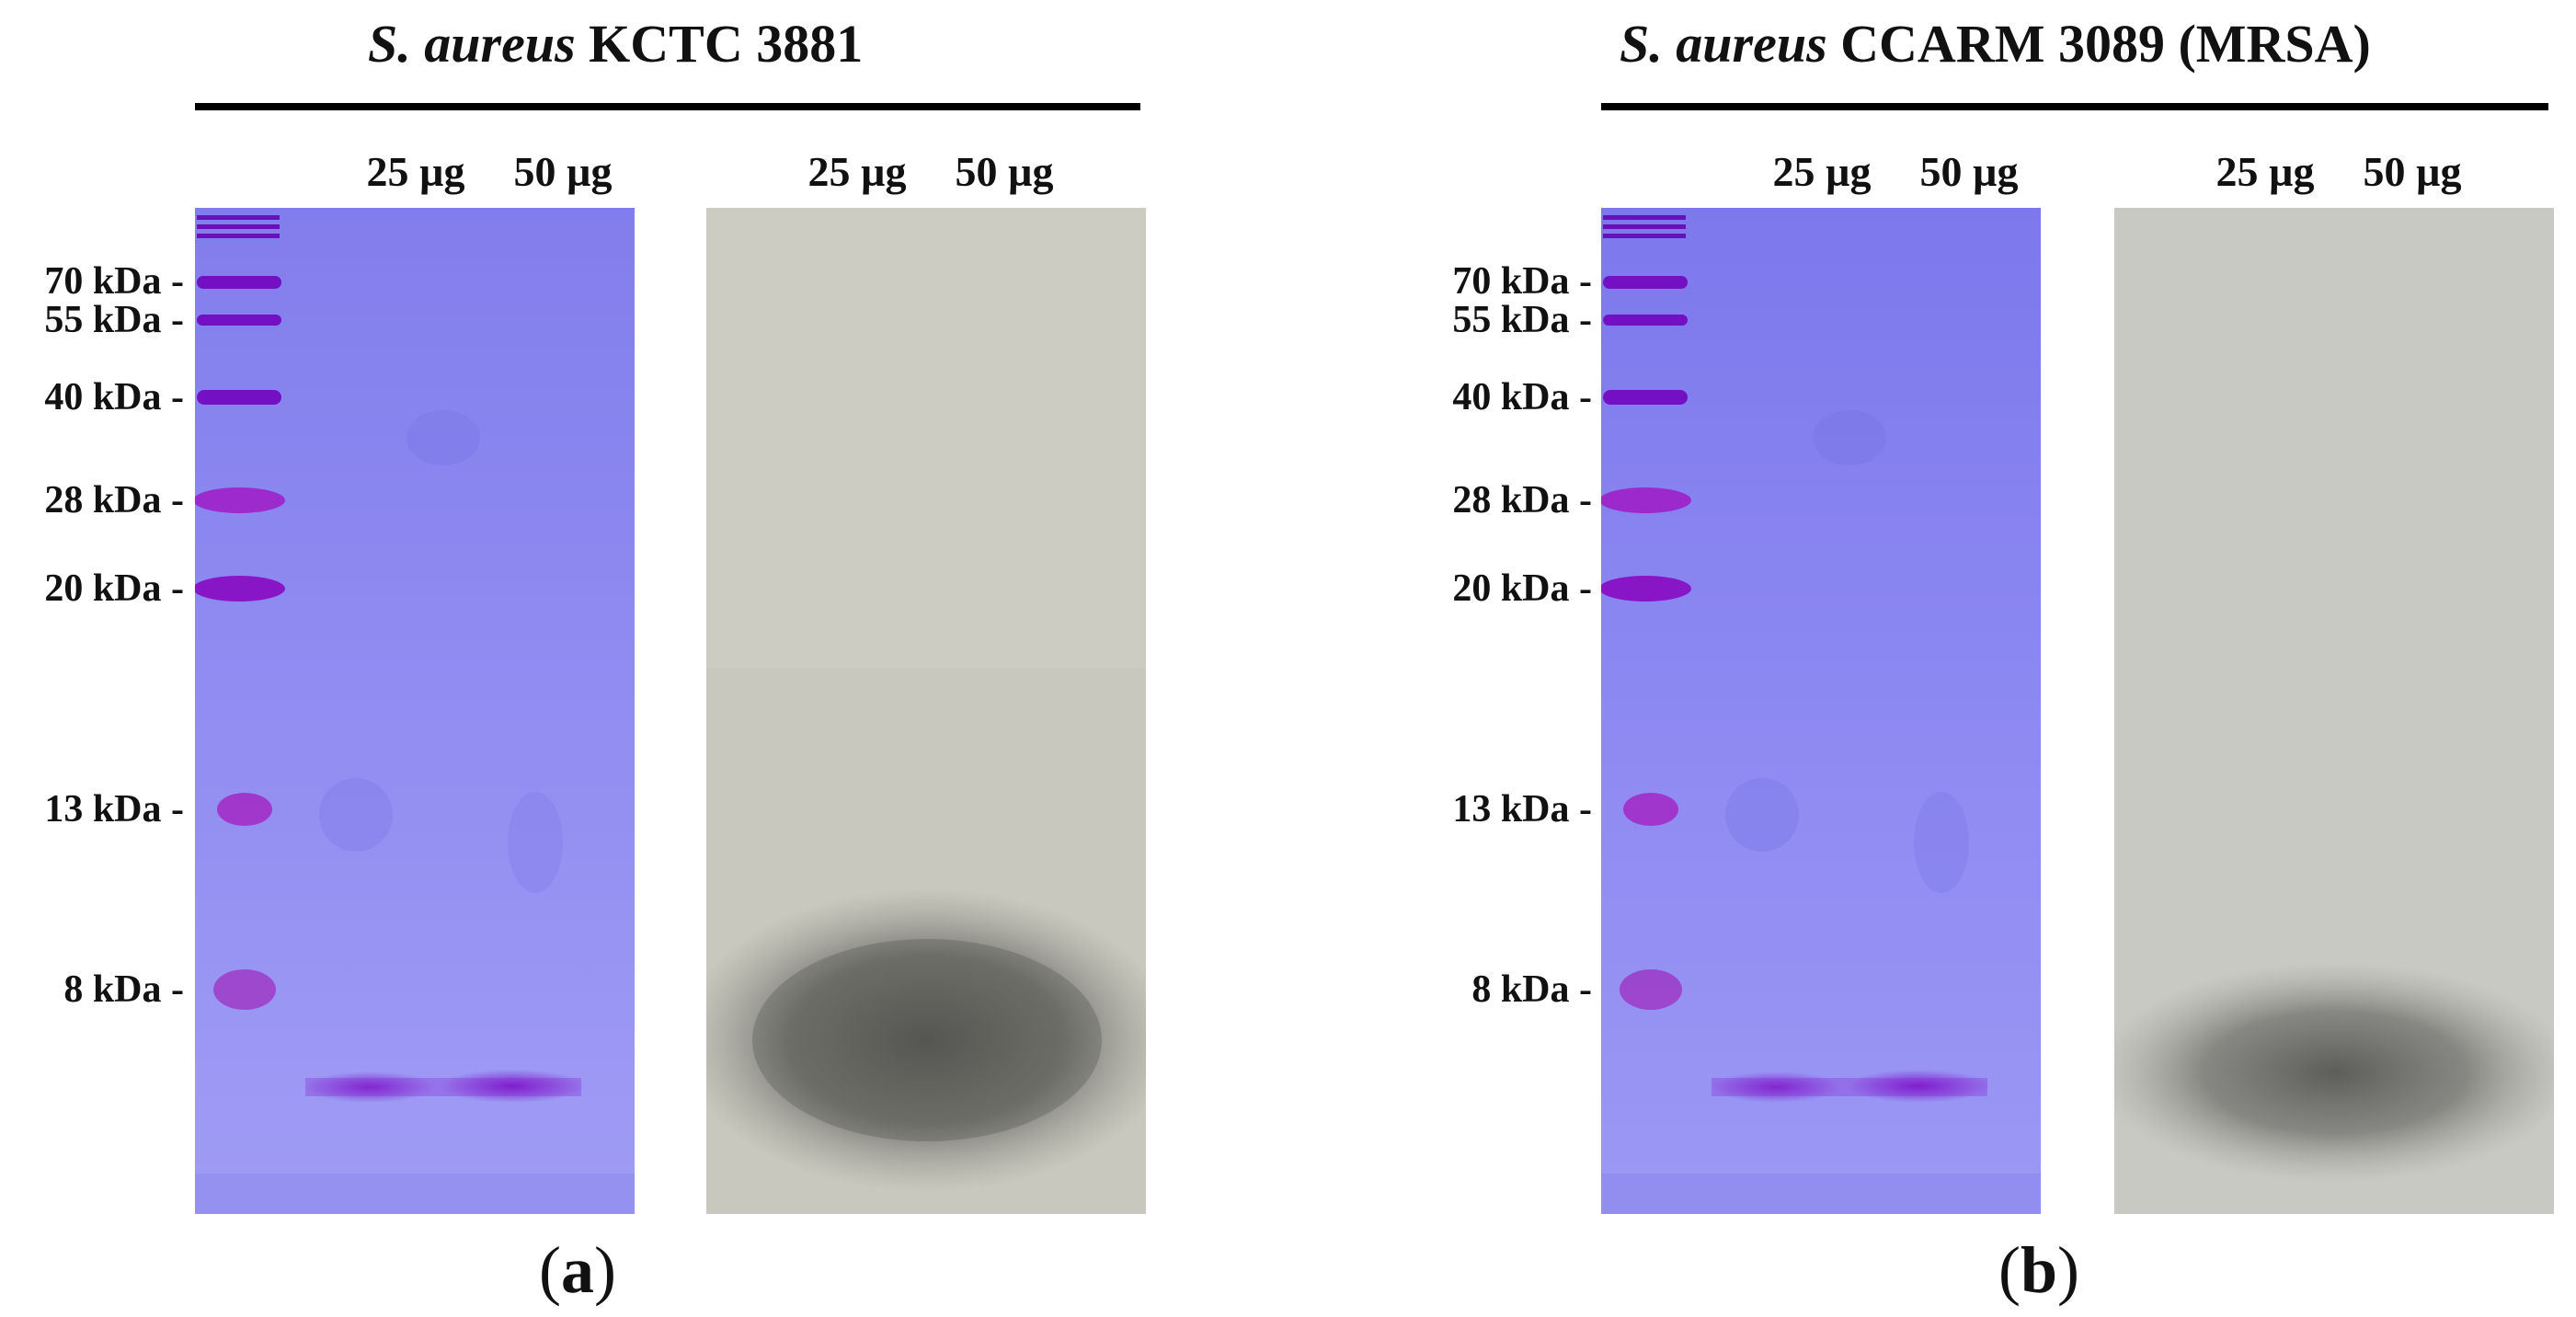 This screenshot has width=2576, height=1317. What do you see at coordinates (1969, 171) in the screenshot?
I see `panel-b-gel-lane2-label: 50 µg` at bounding box center [1969, 171].